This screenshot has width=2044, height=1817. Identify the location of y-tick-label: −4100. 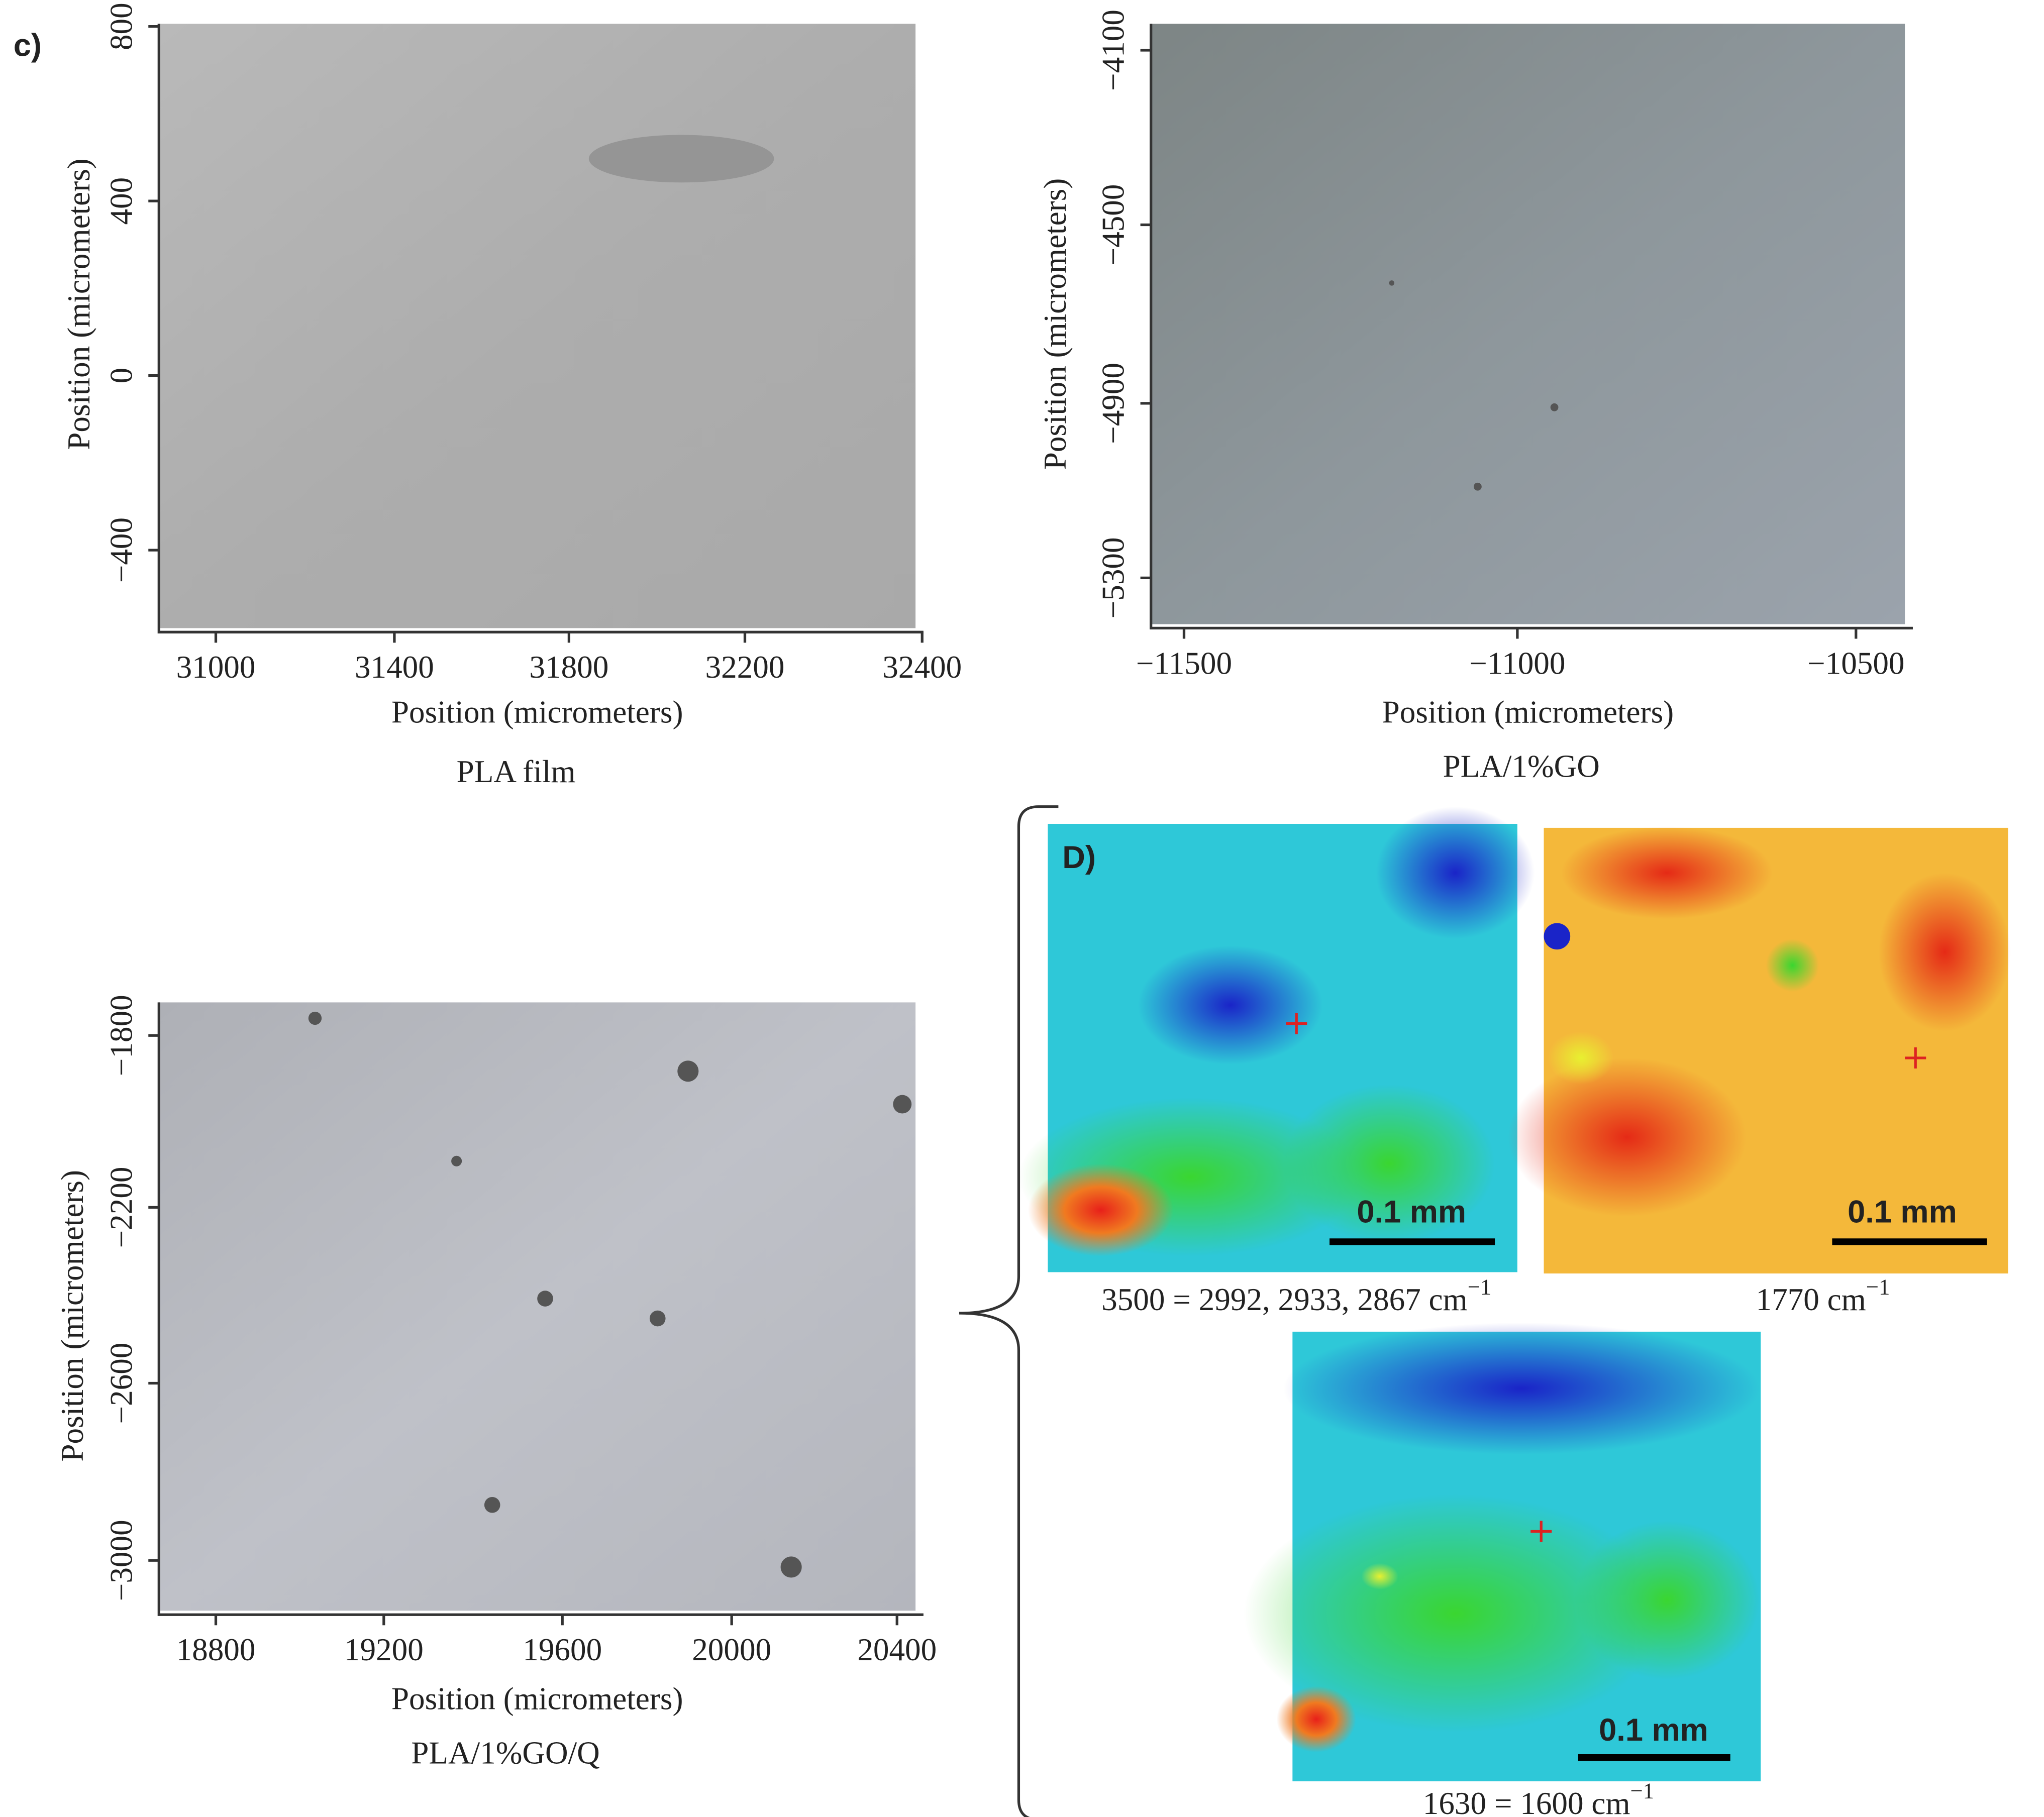
(1113, 51).